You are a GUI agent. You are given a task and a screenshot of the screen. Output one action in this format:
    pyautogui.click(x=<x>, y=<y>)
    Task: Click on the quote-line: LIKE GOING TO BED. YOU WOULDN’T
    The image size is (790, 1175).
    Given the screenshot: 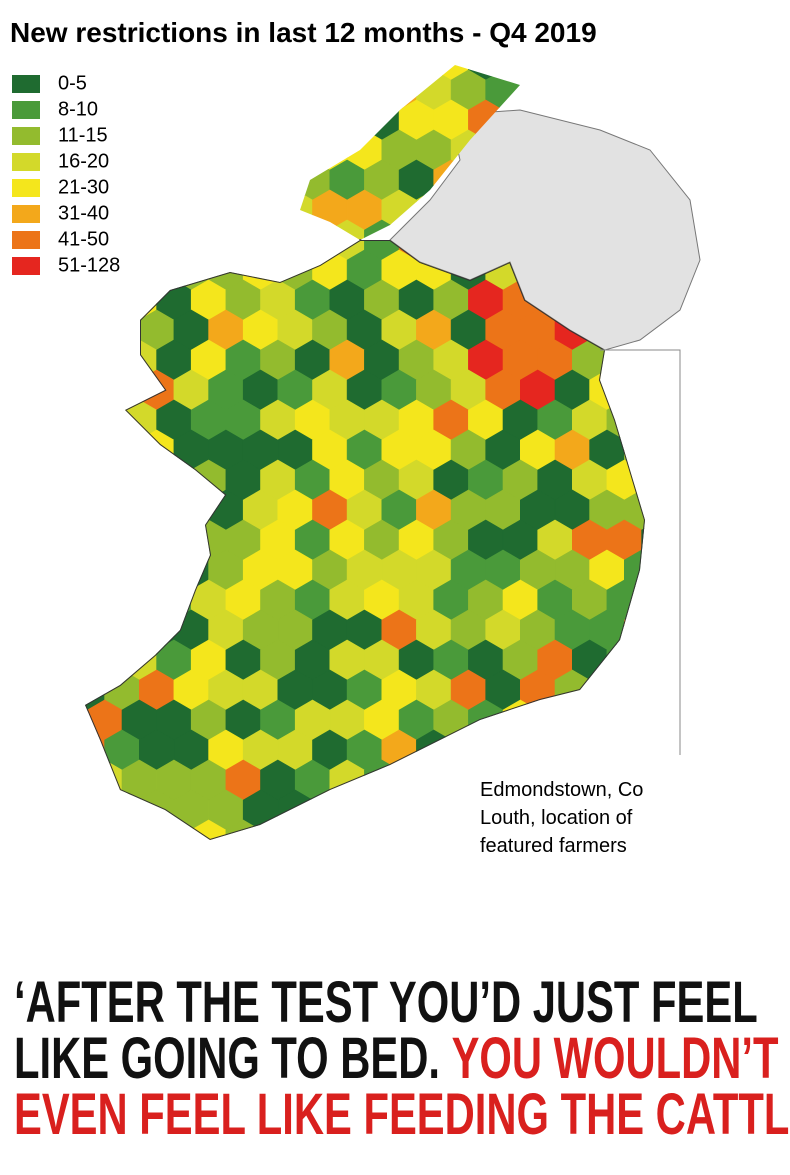 What is the action you would take?
    pyautogui.click(x=396, y=1057)
    